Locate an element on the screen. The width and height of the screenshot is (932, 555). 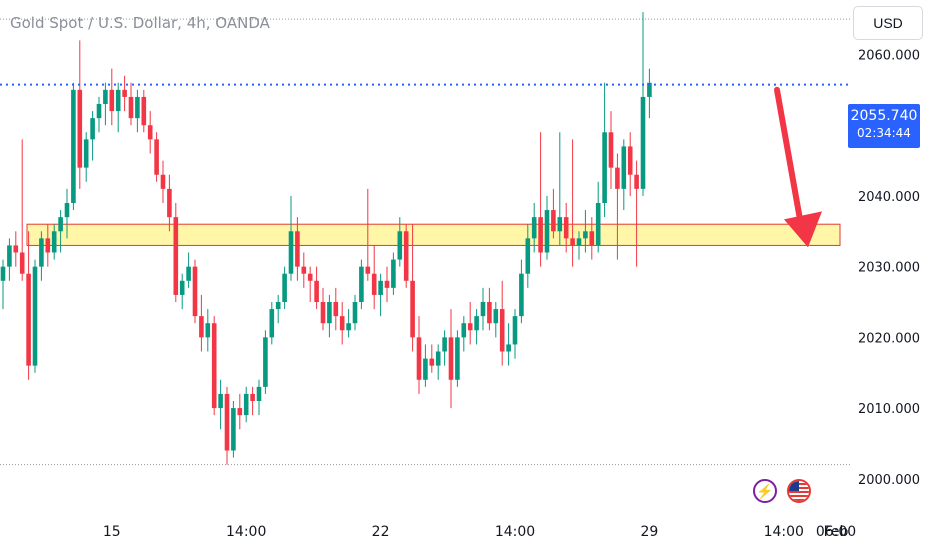
x-tick-label: 15 is located at coordinates (112, 532).